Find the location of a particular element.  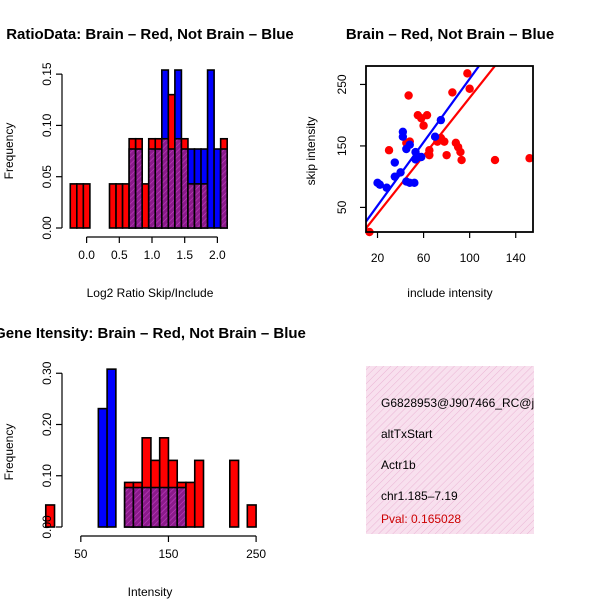

x-tick-label: 50 is located at coordinates (81, 554).